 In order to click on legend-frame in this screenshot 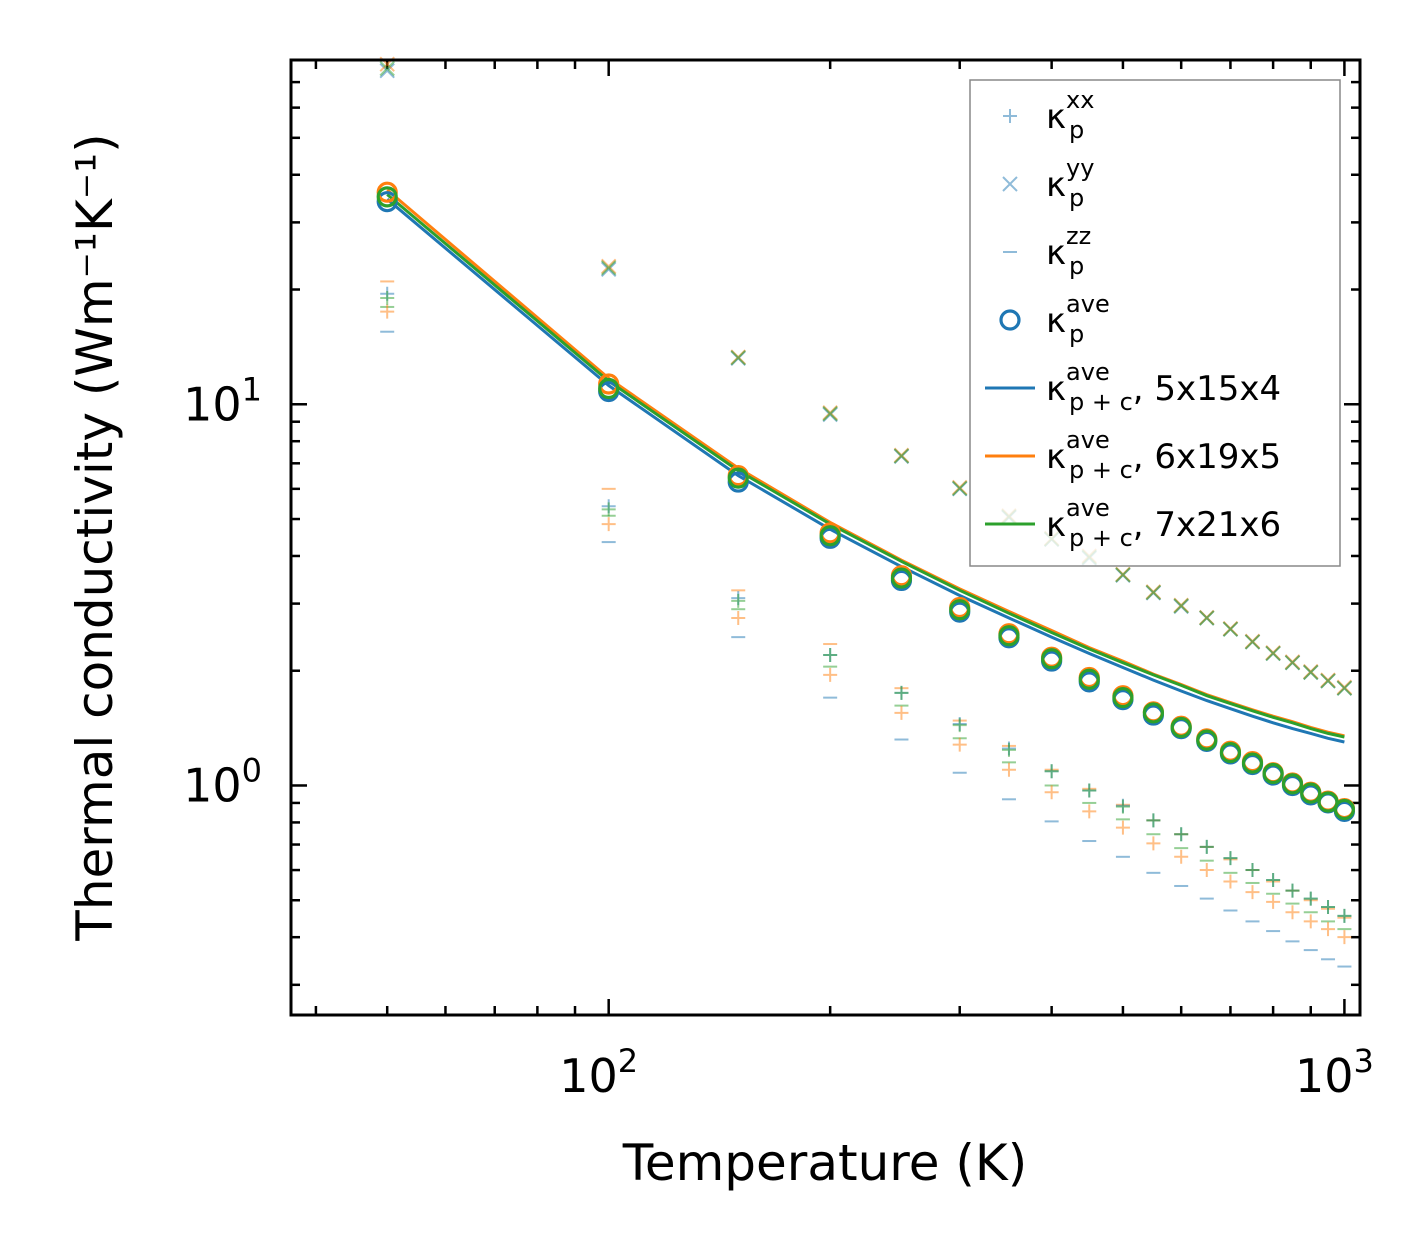, I will do `click(1155, 323)`.